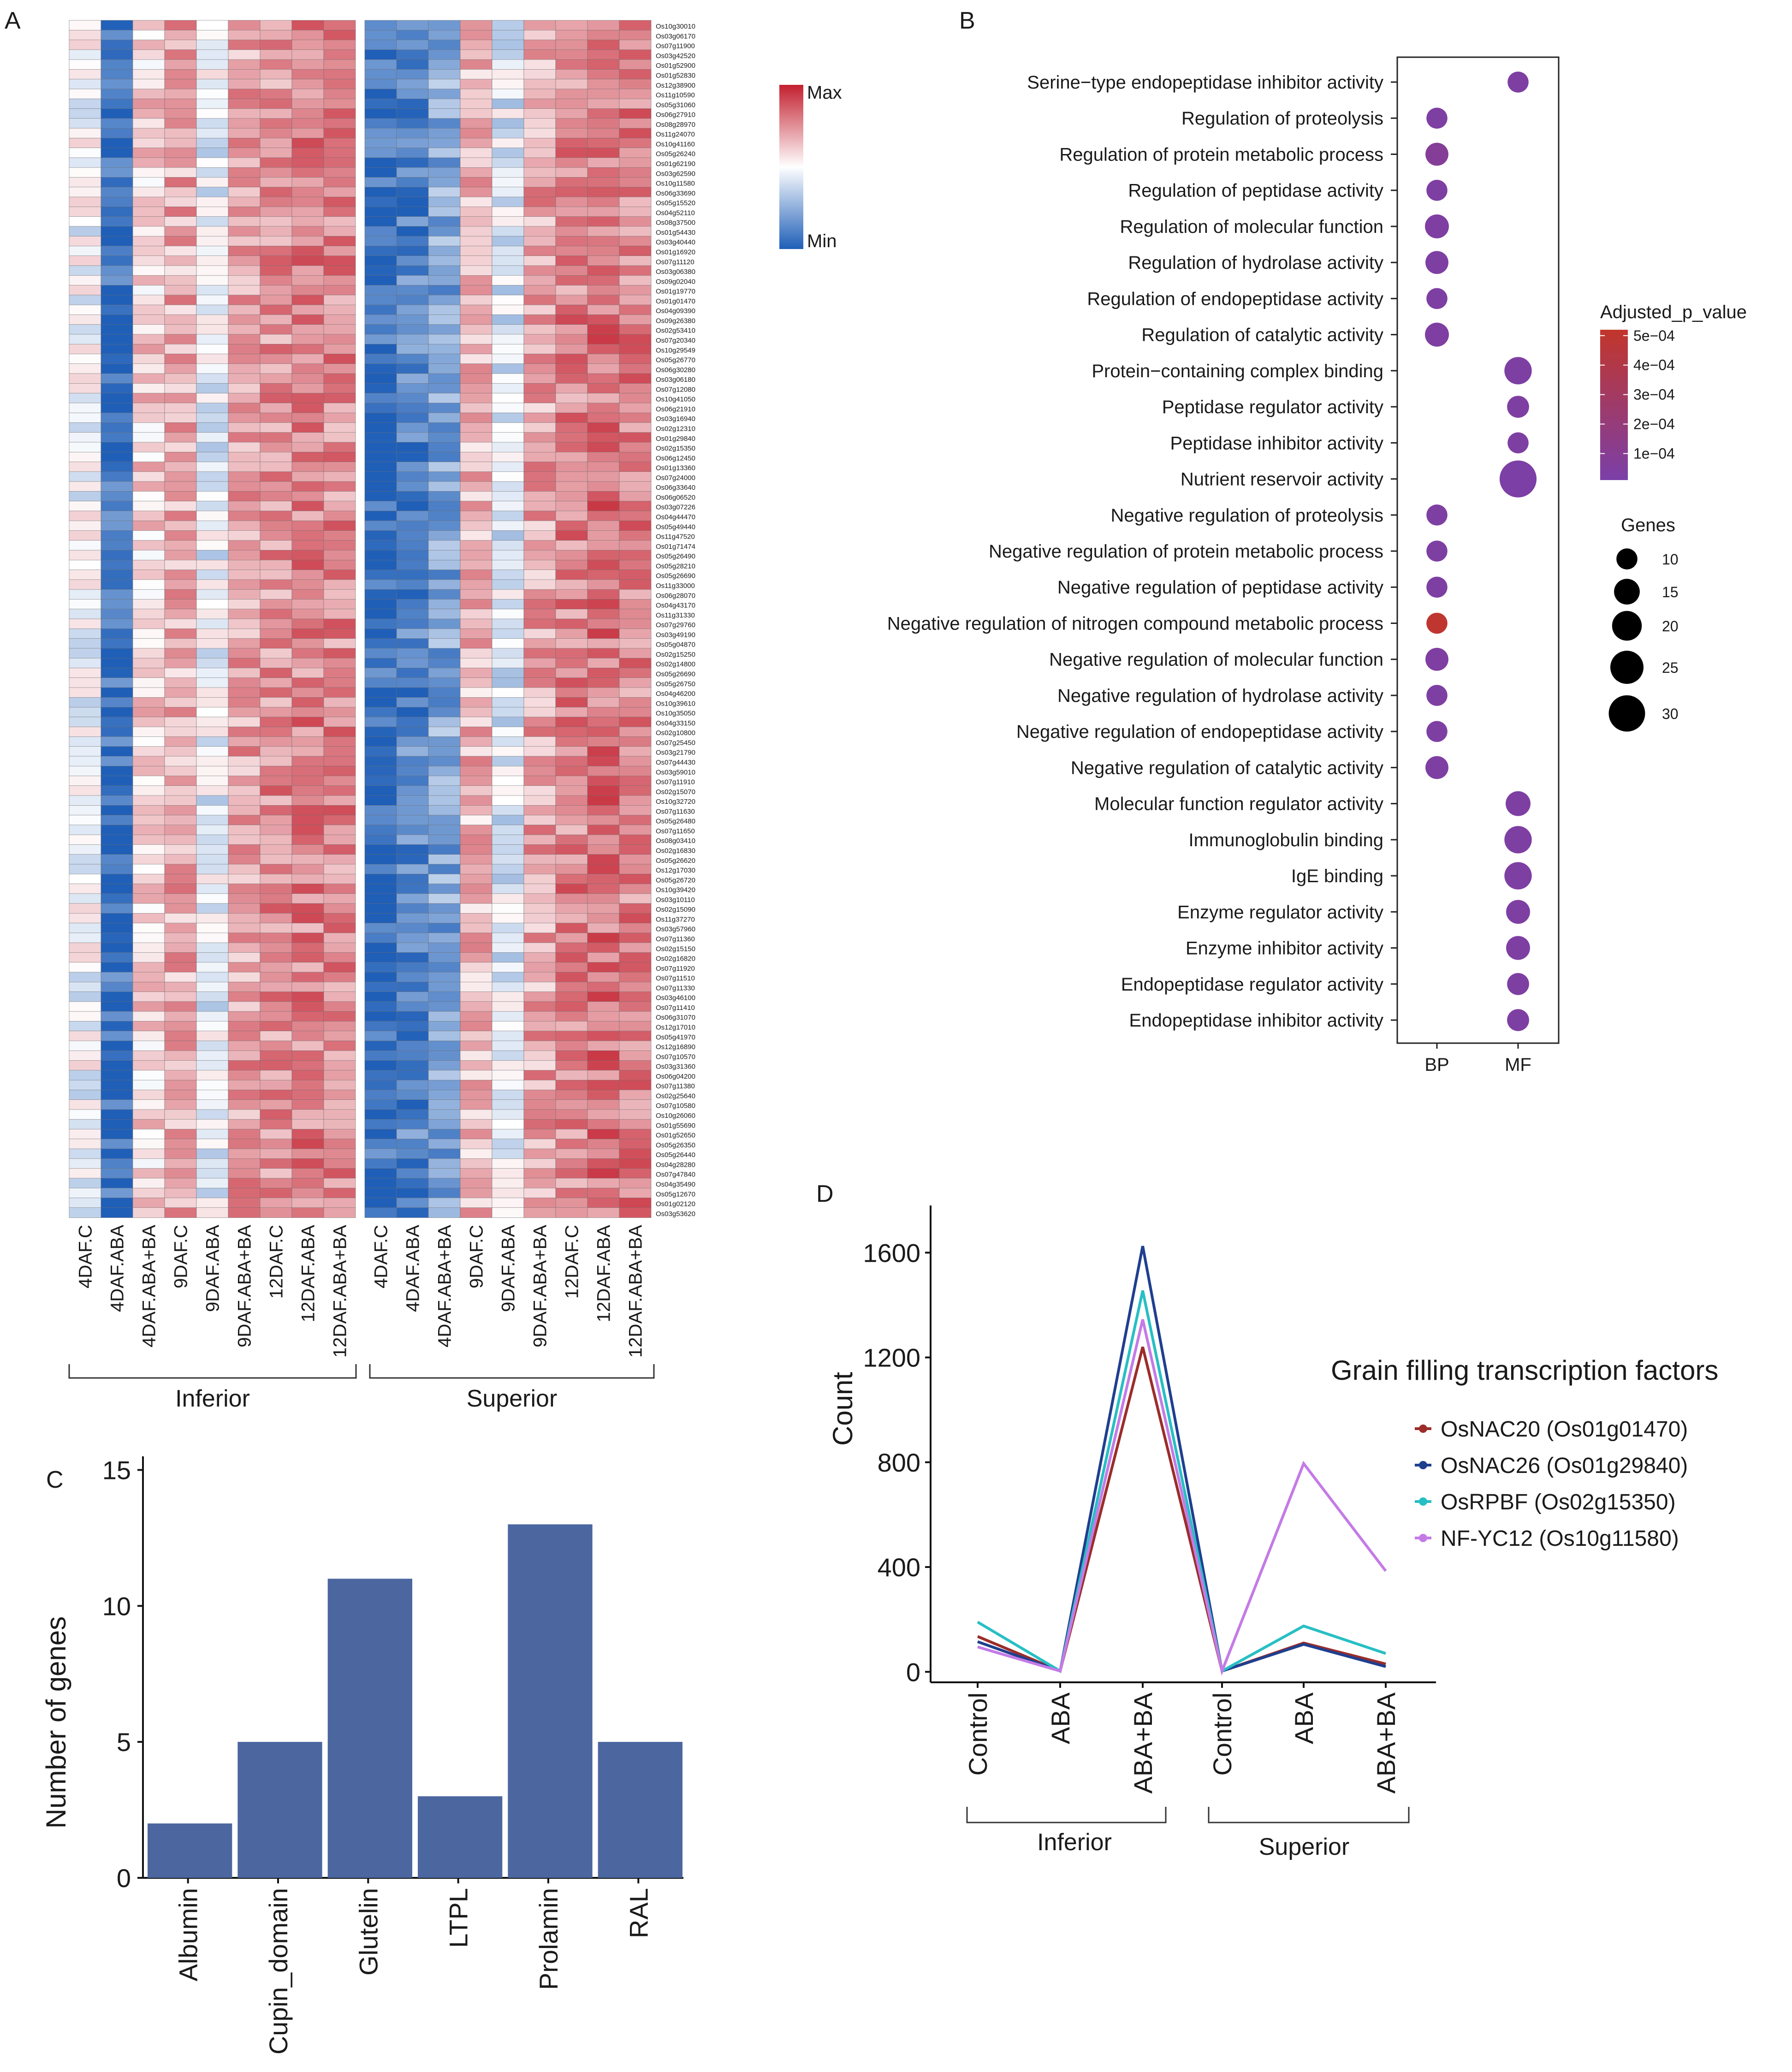  What do you see at coordinates (1436, 262) in the screenshot?
I see `go-dot` at bounding box center [1436, 262].